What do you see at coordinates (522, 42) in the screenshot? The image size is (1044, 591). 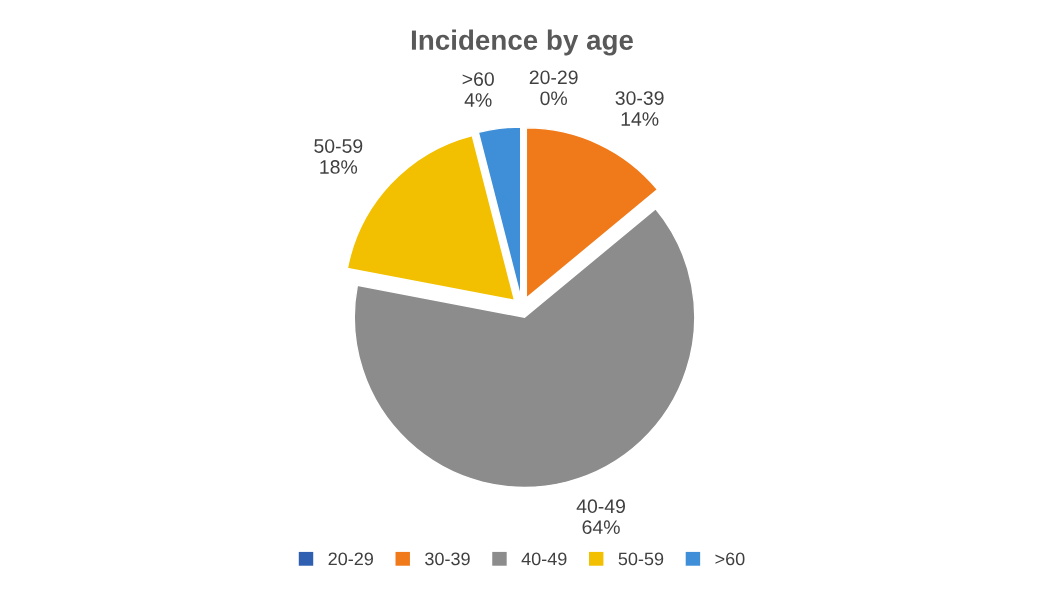 I see `chart-title: Incidence by age` at bounding box center [522, 42].